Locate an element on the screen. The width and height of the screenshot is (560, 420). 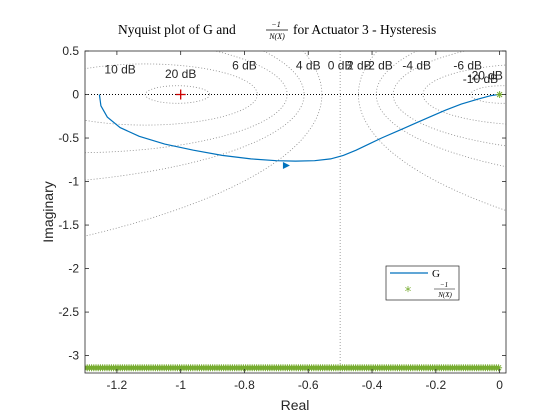
legend-g-label: G is located at coordinates (436, 274).